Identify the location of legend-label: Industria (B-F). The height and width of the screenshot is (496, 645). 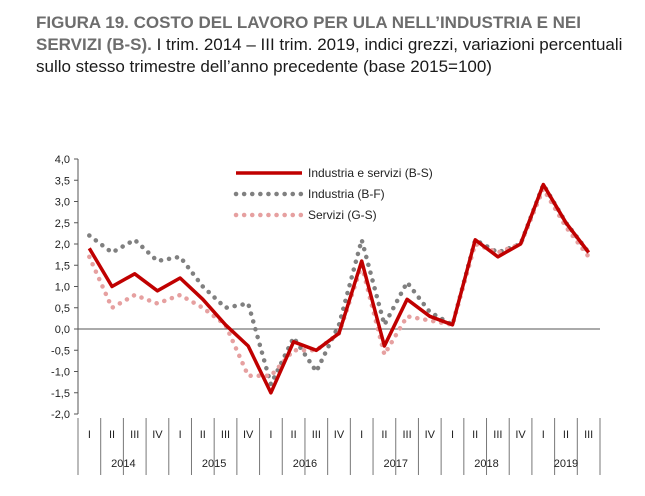
(346, 194).